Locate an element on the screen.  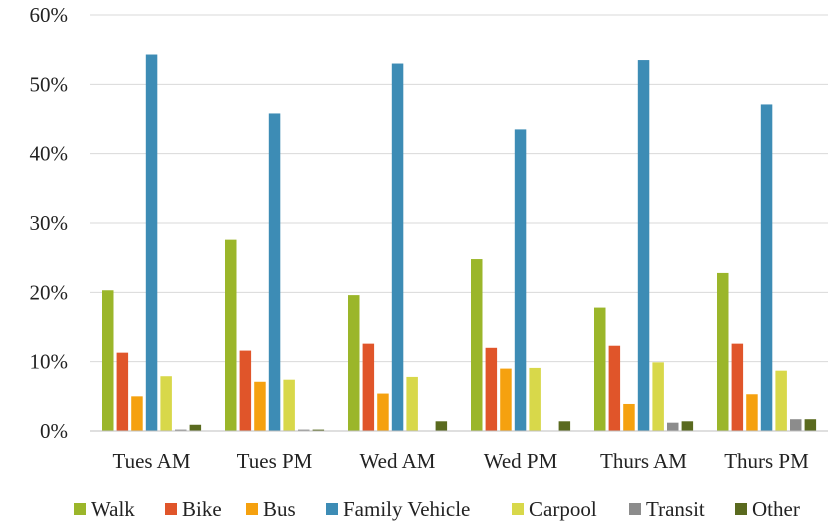
y-tick-label: 30% is located at coordinates (49, 223).